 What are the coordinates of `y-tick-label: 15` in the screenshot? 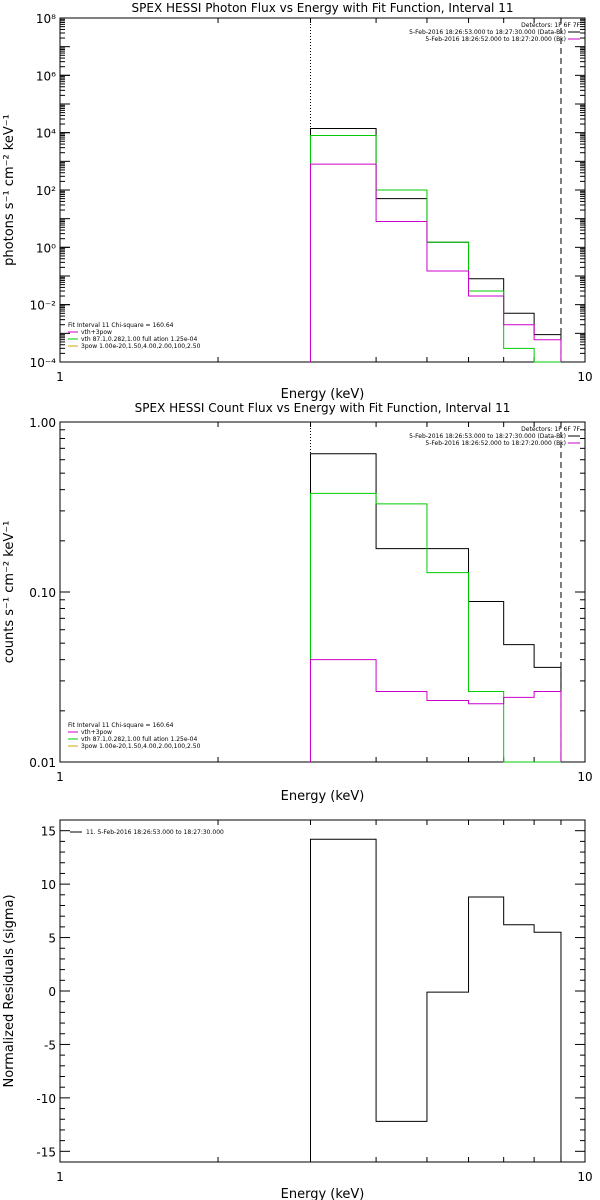 It's located at (48, 832).